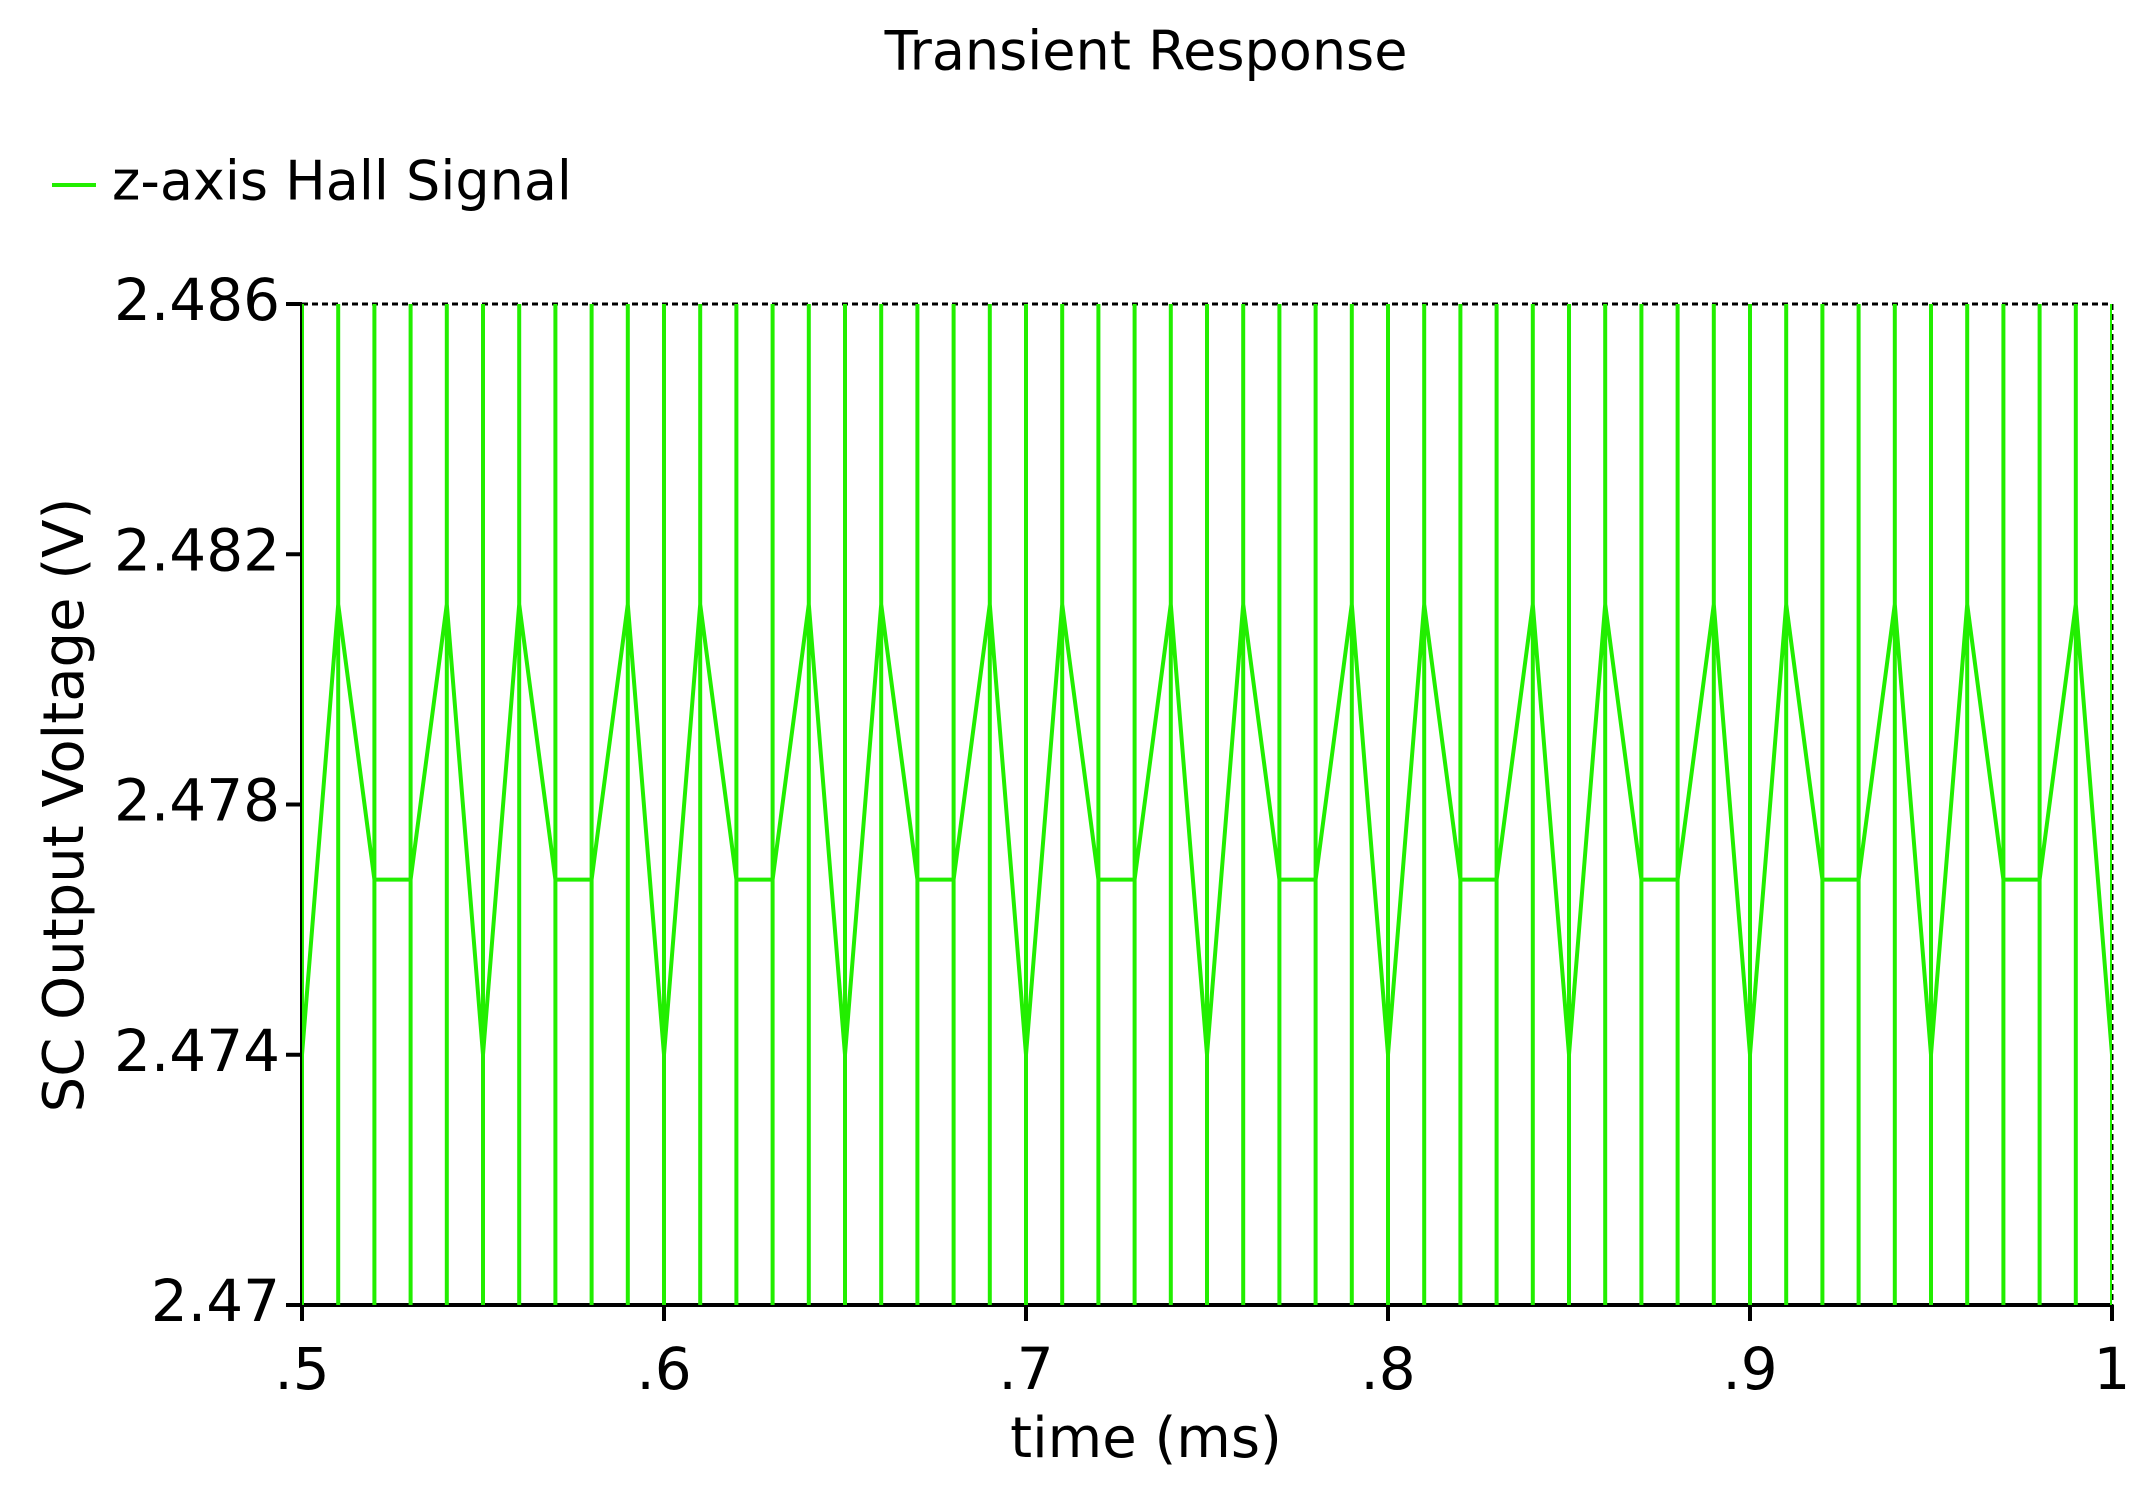 Image resolution: width=2139 pixels, height=1488 pixels. I want to click on y-tick-label: 2.482, so click(197, 550).